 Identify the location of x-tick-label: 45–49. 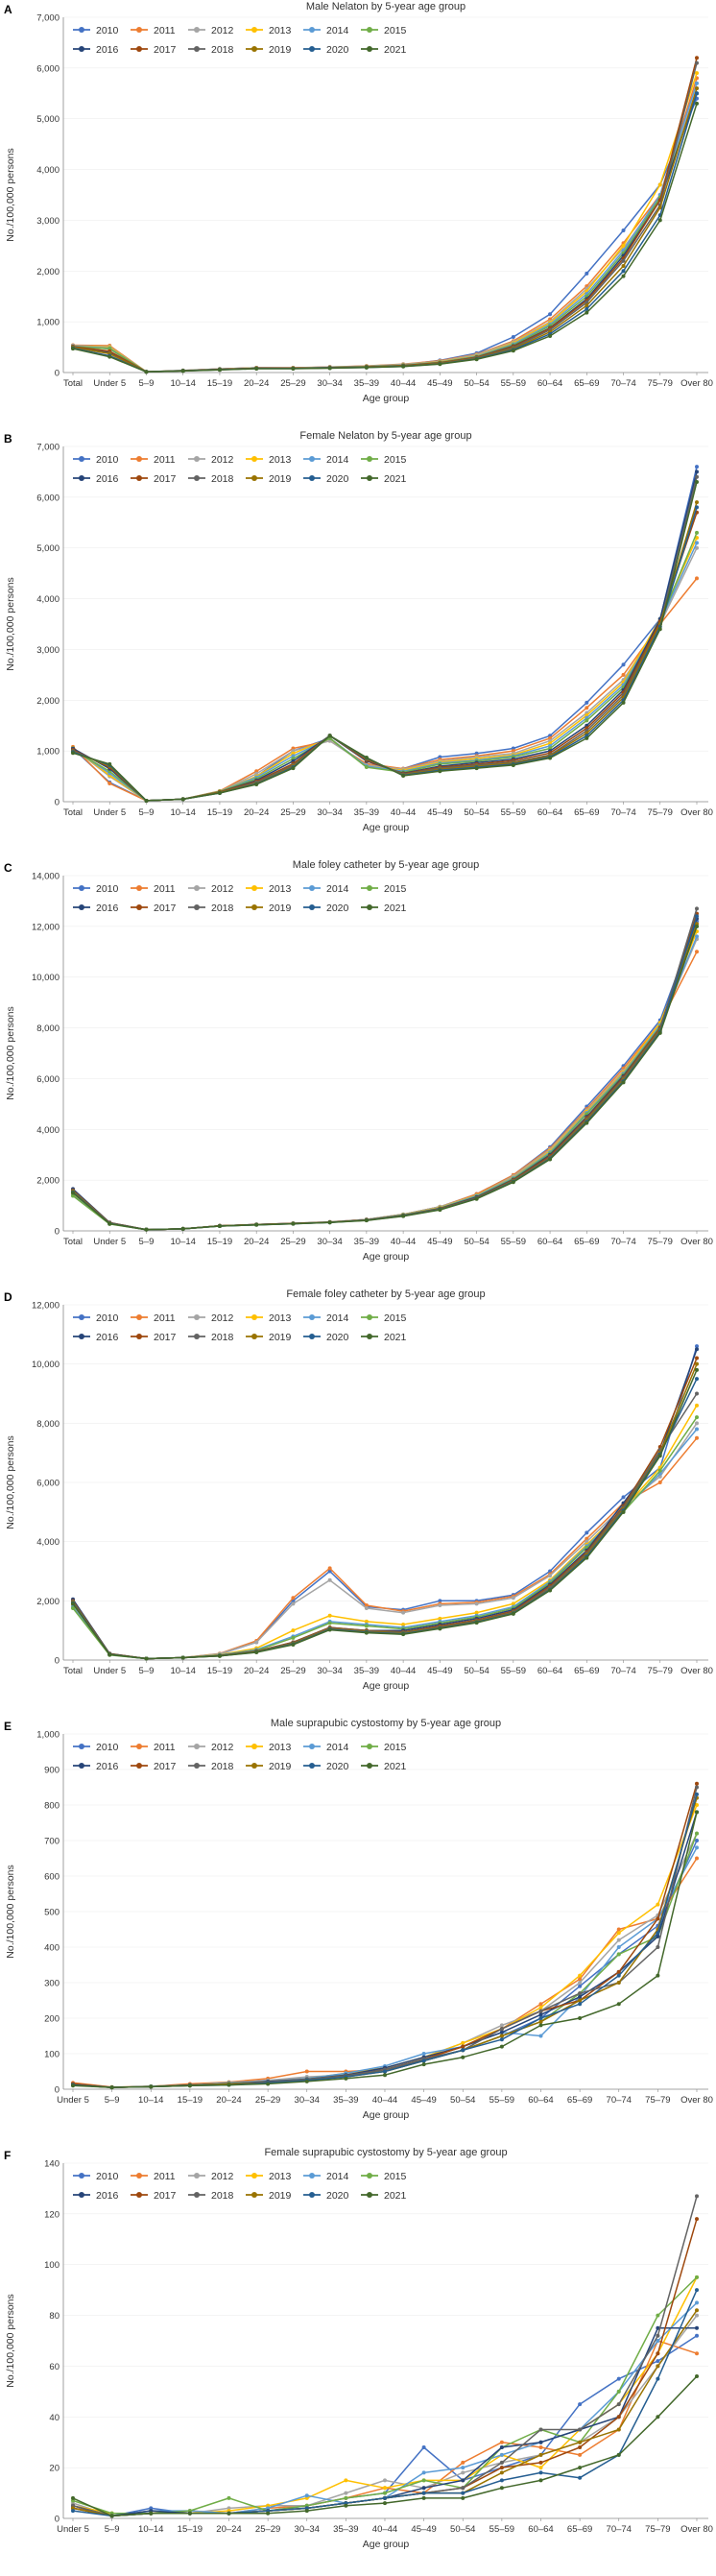
(439, 1242).